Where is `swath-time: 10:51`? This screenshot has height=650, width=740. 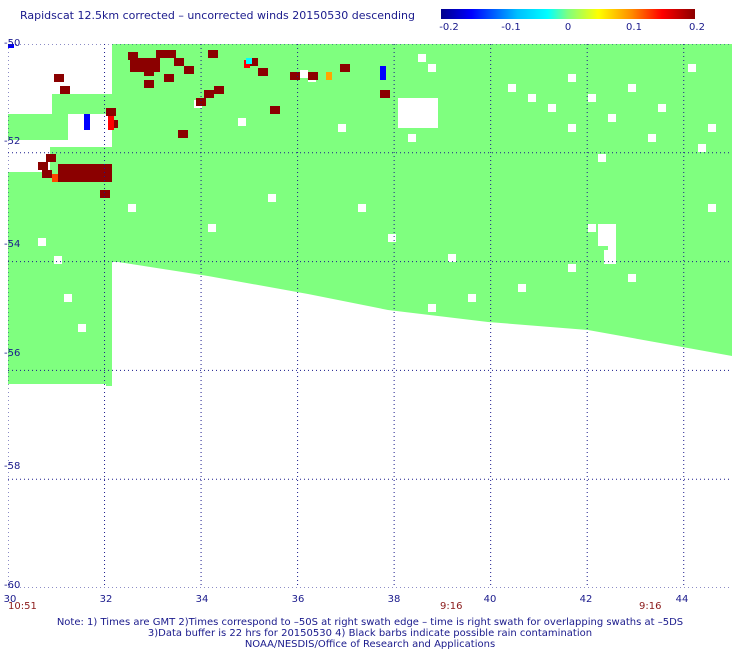 swath-time: 10:51 is located at coordinates (22, 606).